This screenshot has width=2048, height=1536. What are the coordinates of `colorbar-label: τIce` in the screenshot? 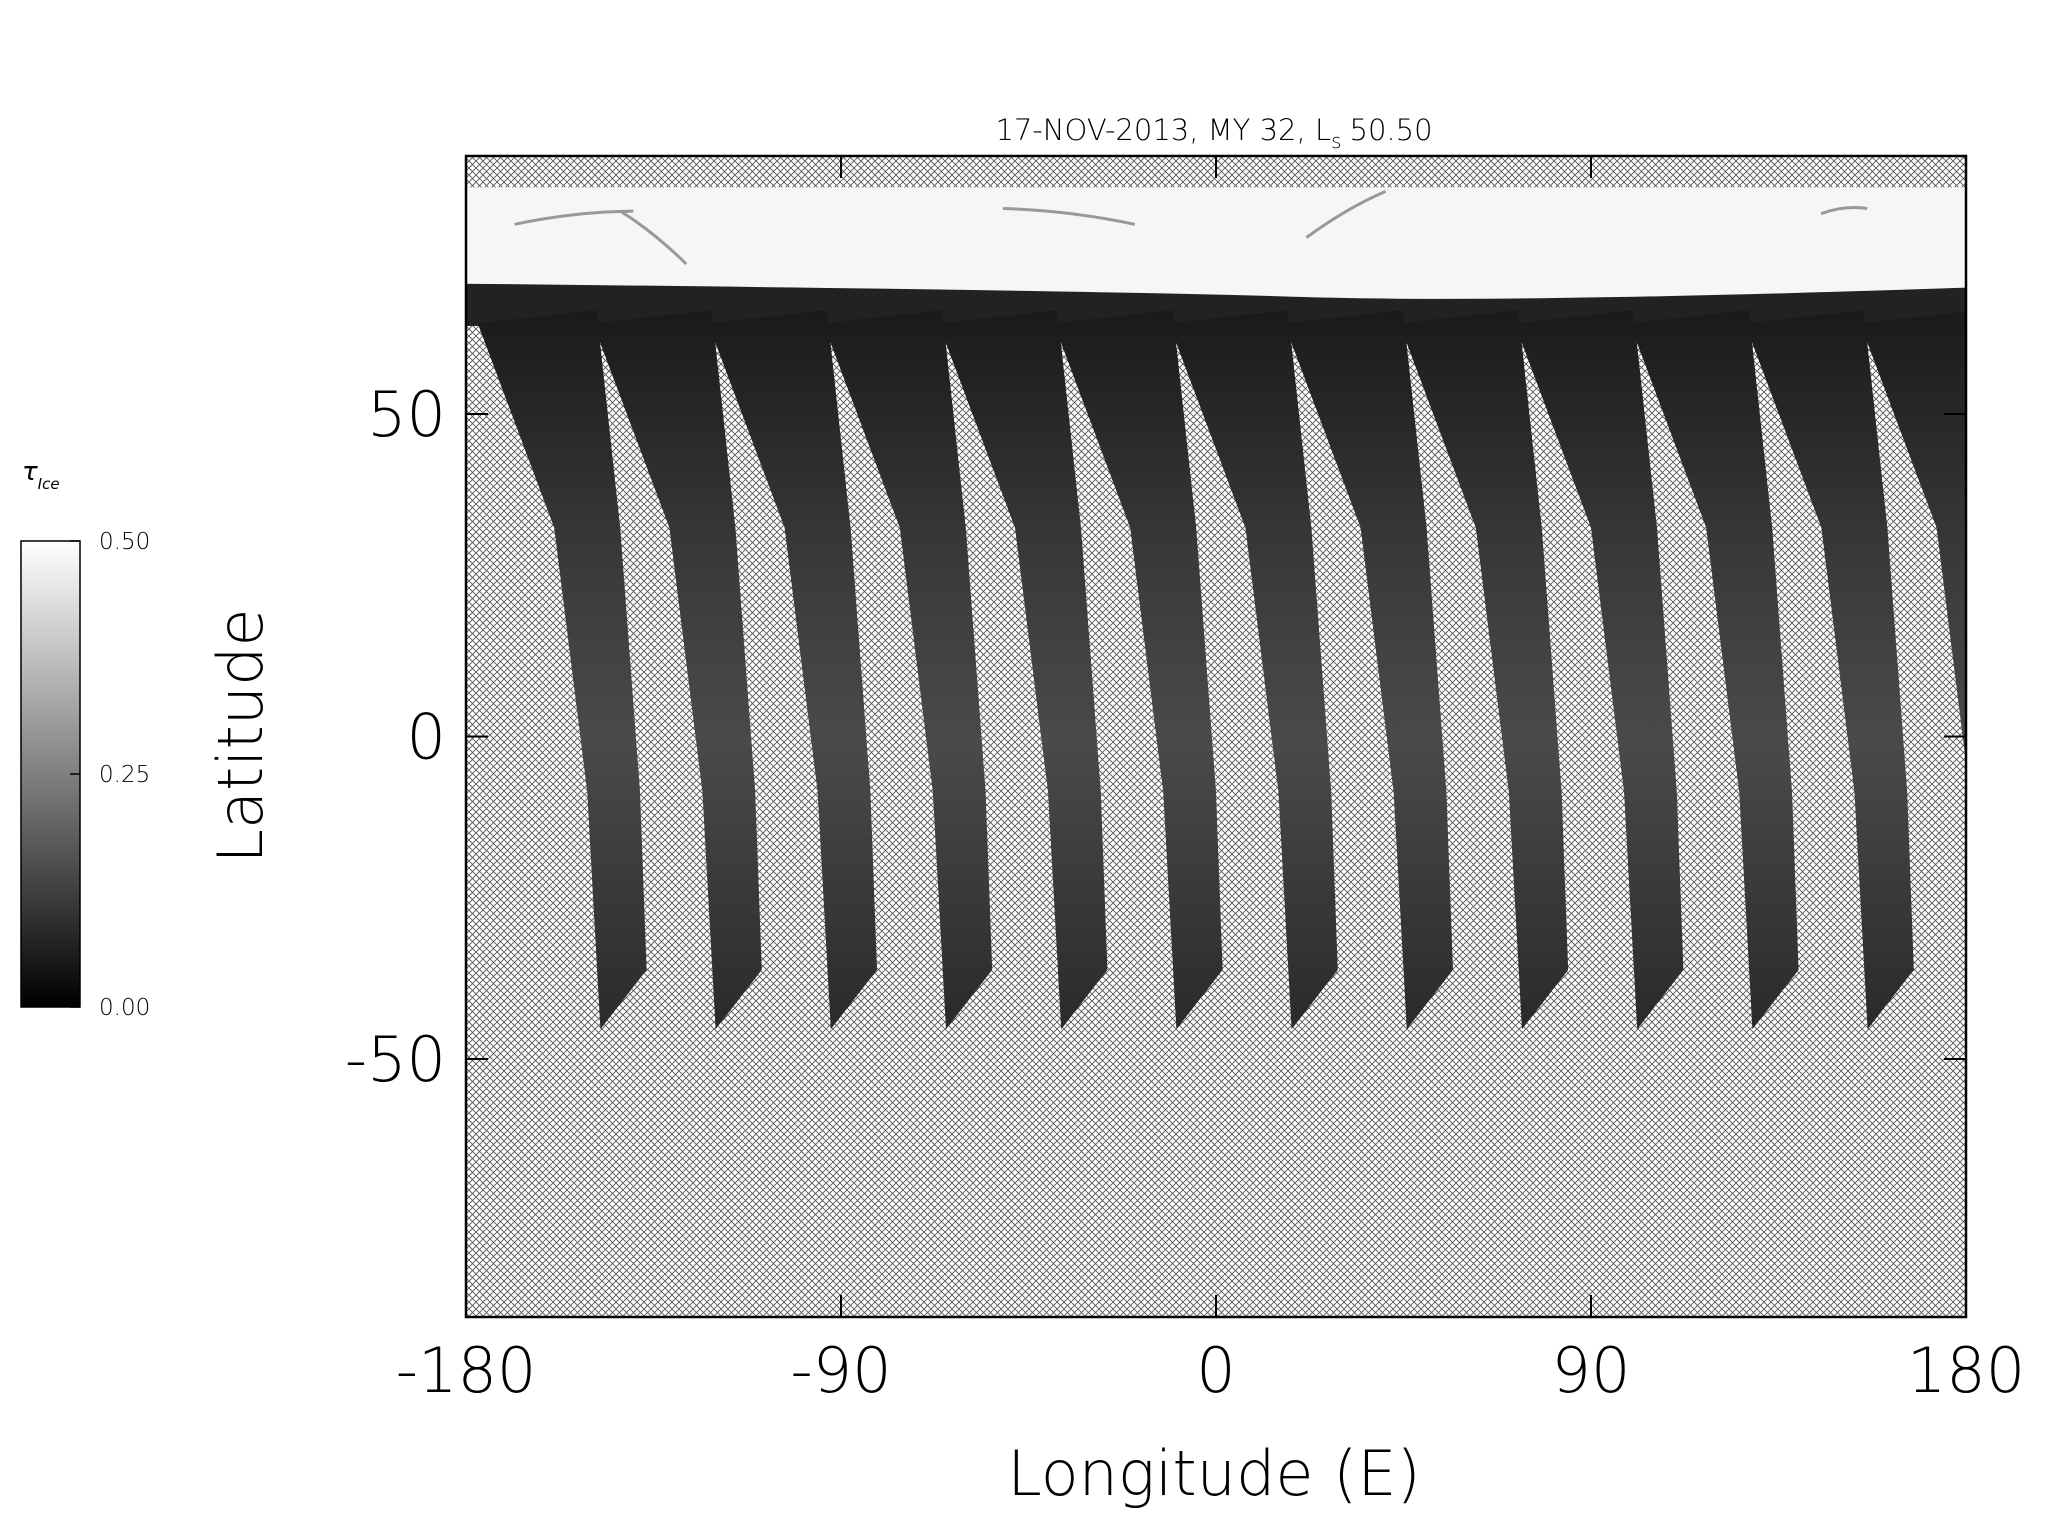 It's located at (41, 475).